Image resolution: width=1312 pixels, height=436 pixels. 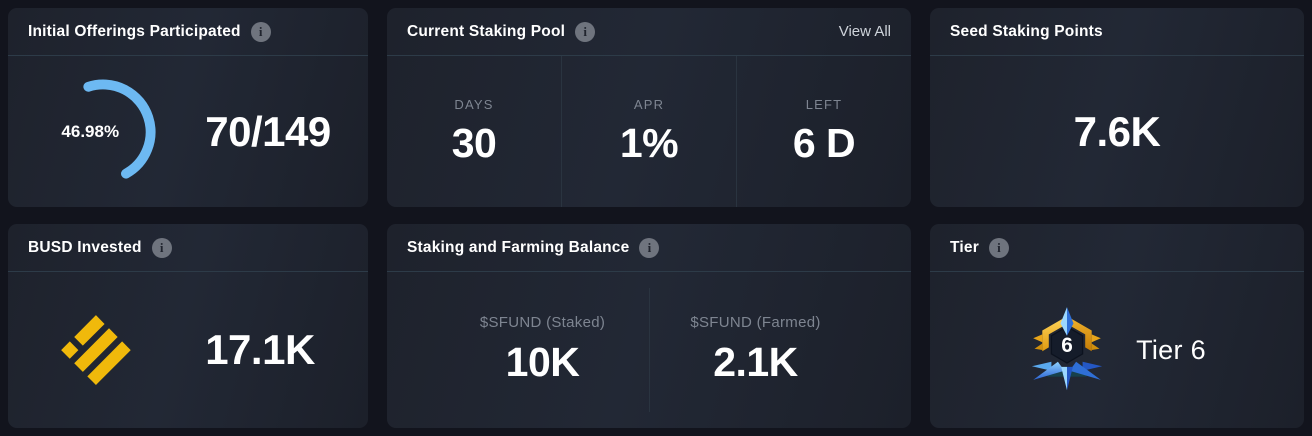 What do you see at coordinates (474, 104) in the screenshot?
I see `stat-days-label: DAYS` at bounding box center [474, 104].